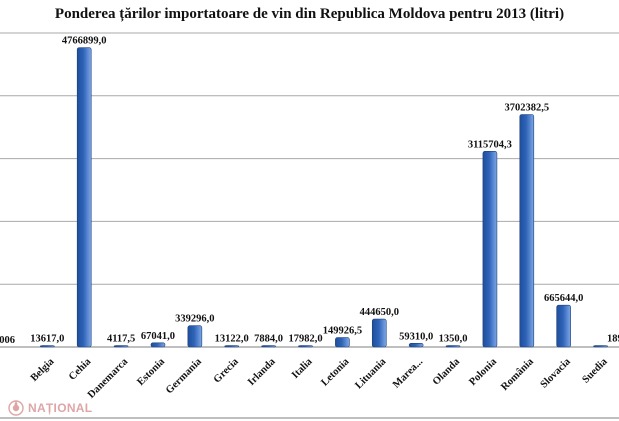 The image size is (619, 421). I want to click on x-tick-label: Germania, so click(184, 376).